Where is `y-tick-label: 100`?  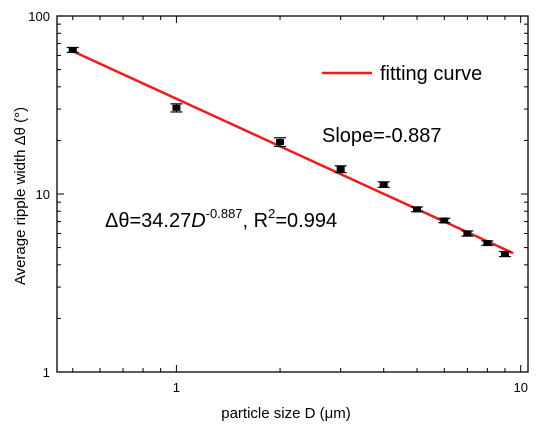
y-tick-label: 100 is located at coordinates (39, 16).